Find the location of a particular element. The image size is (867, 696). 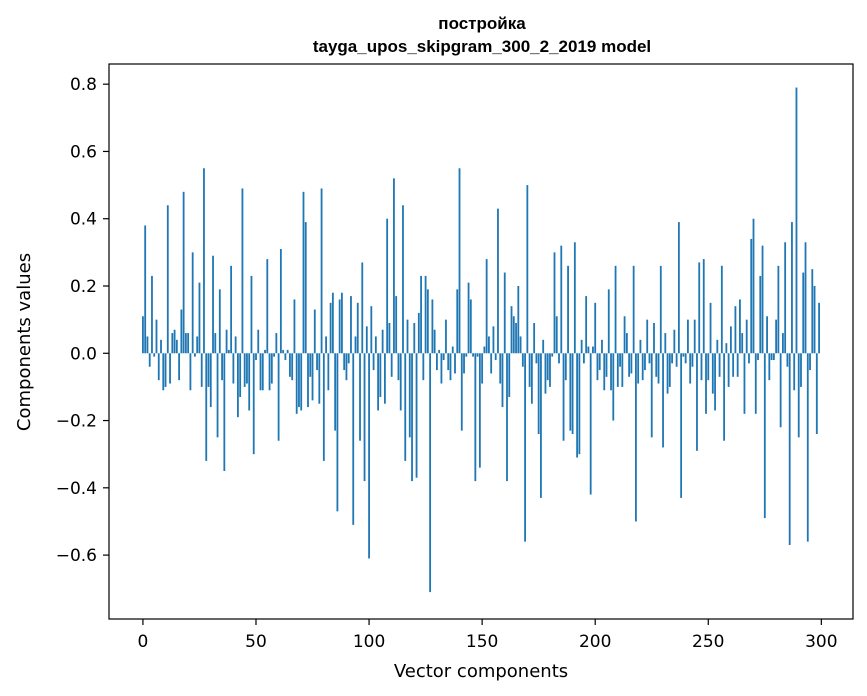

x-tick-label: 50 is located at coordinates (256, 642).